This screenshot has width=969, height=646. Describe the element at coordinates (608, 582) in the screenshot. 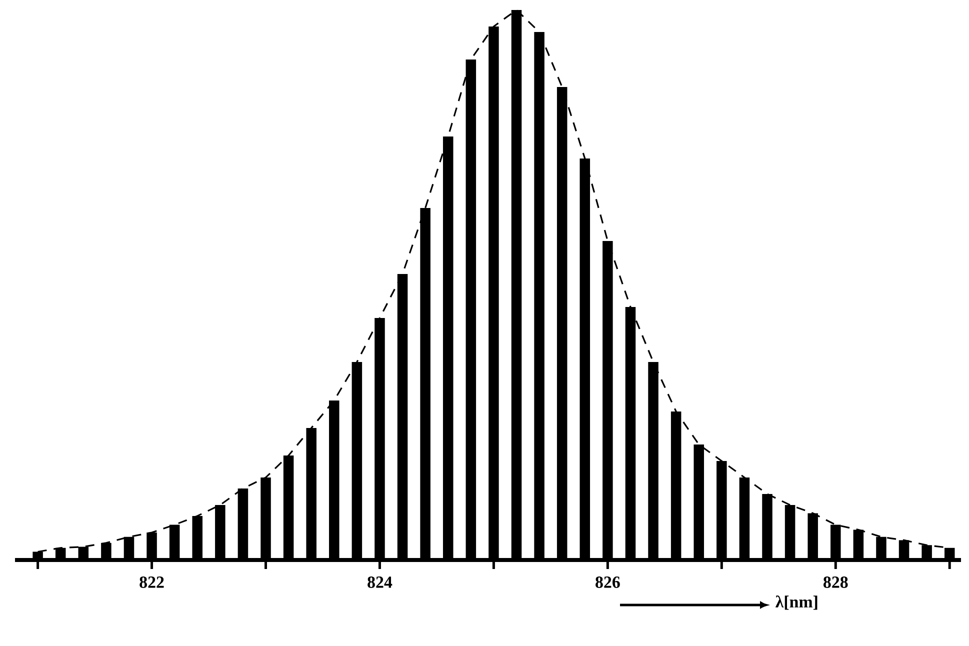

I see `x-tick-label: 826` at that location.